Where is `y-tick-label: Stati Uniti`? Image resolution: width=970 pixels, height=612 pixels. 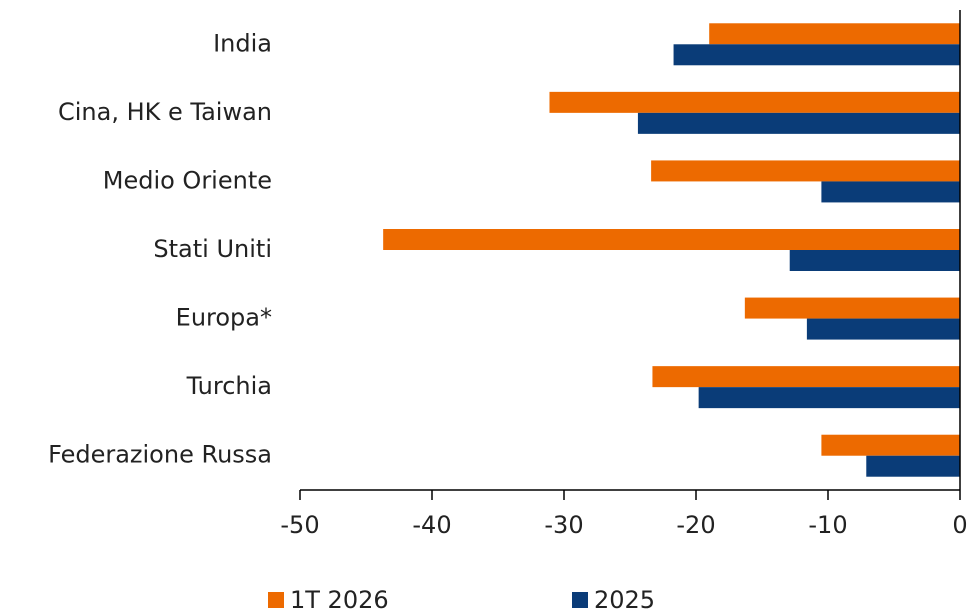 y-tick-label: Stati Uniti is located at coordinates (212, 249).